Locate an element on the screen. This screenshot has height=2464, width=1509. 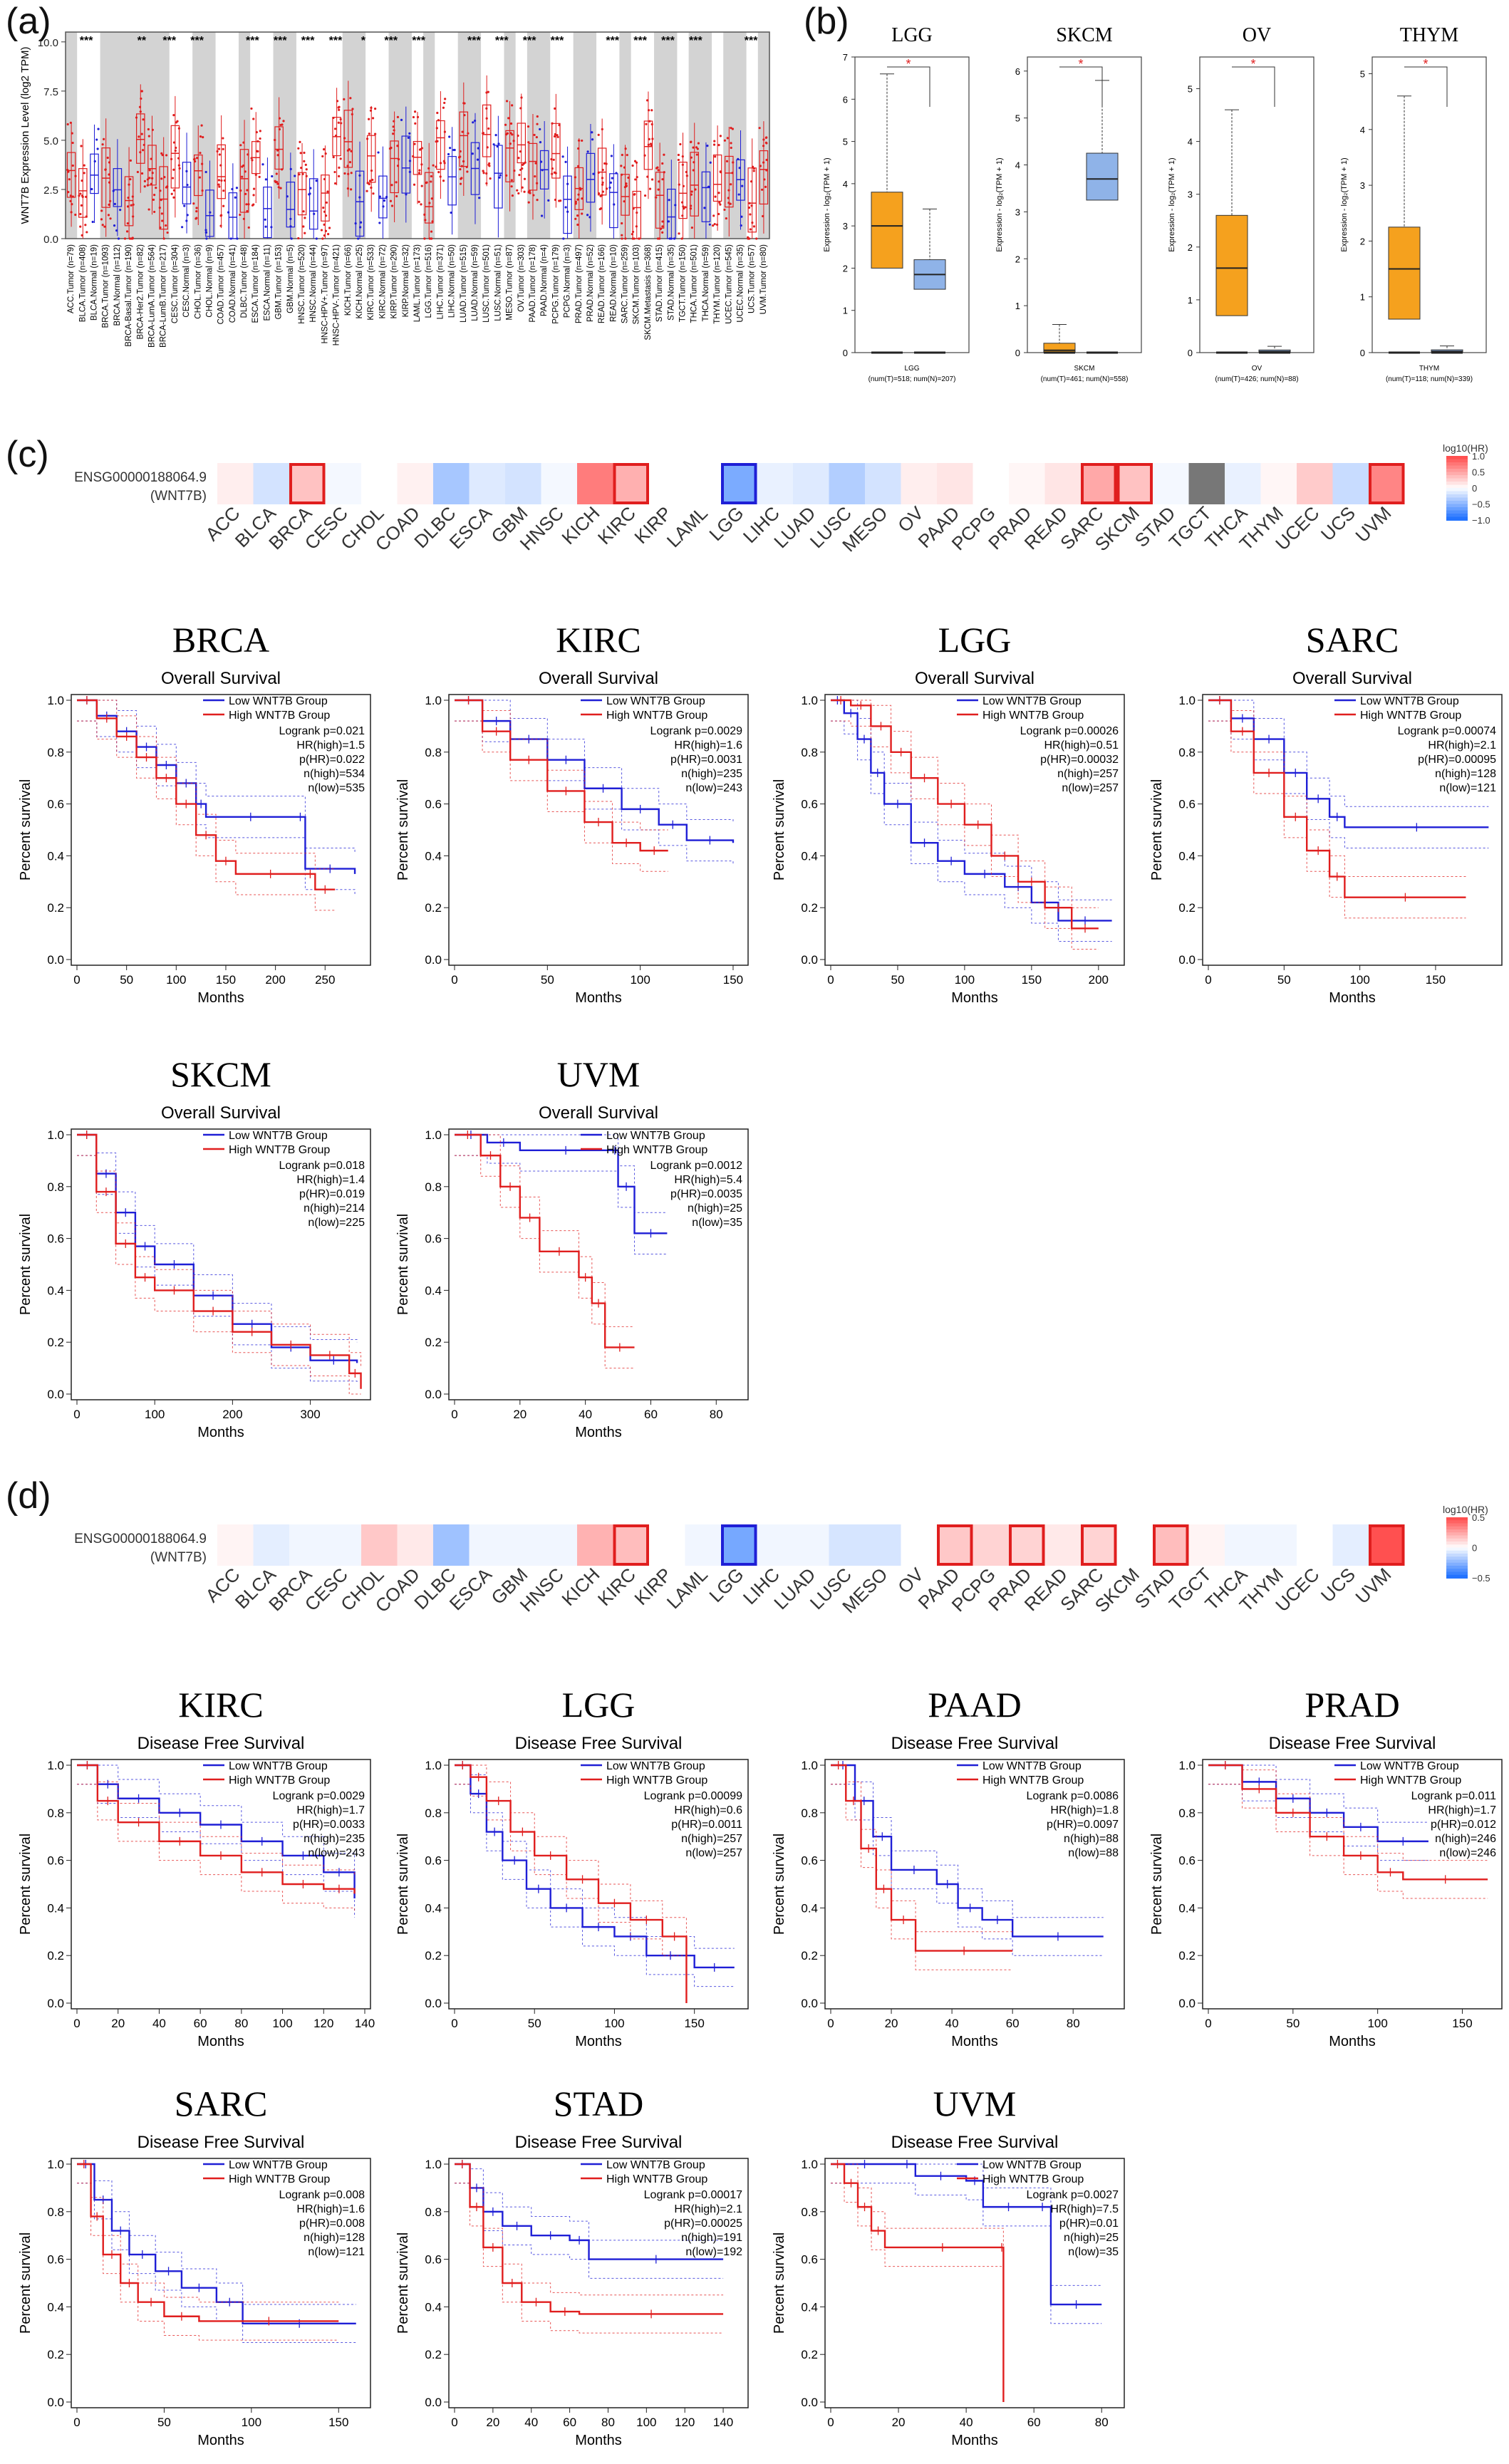
y-axis-label: Expression - log₂(TPM + 1) is located at coordinates (827, 204).